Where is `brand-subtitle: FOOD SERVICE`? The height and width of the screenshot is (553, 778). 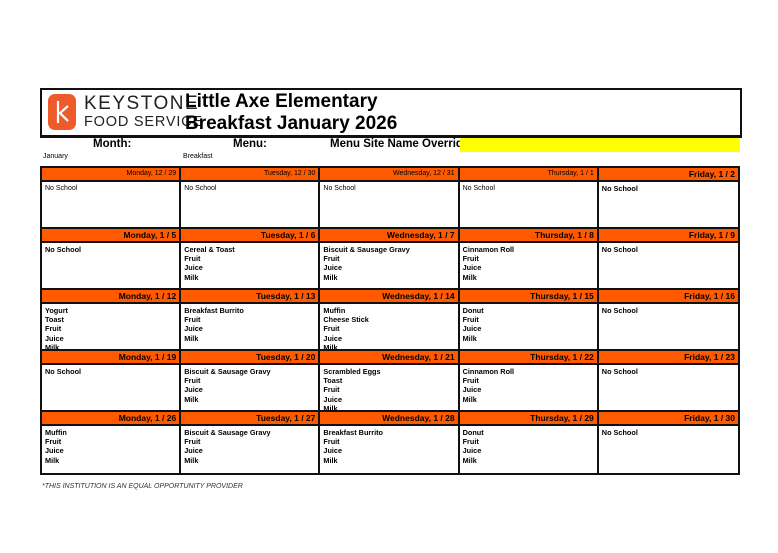 brand-subtitle: FOOD SERVICE is located at coordinates (143, 122).